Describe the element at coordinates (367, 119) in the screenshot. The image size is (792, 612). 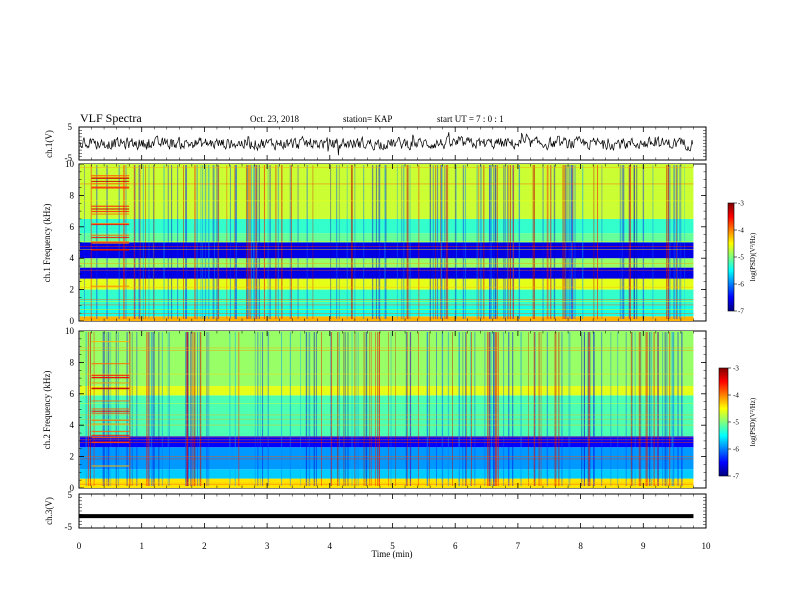
I see `station-label: station= KAP` at that location.